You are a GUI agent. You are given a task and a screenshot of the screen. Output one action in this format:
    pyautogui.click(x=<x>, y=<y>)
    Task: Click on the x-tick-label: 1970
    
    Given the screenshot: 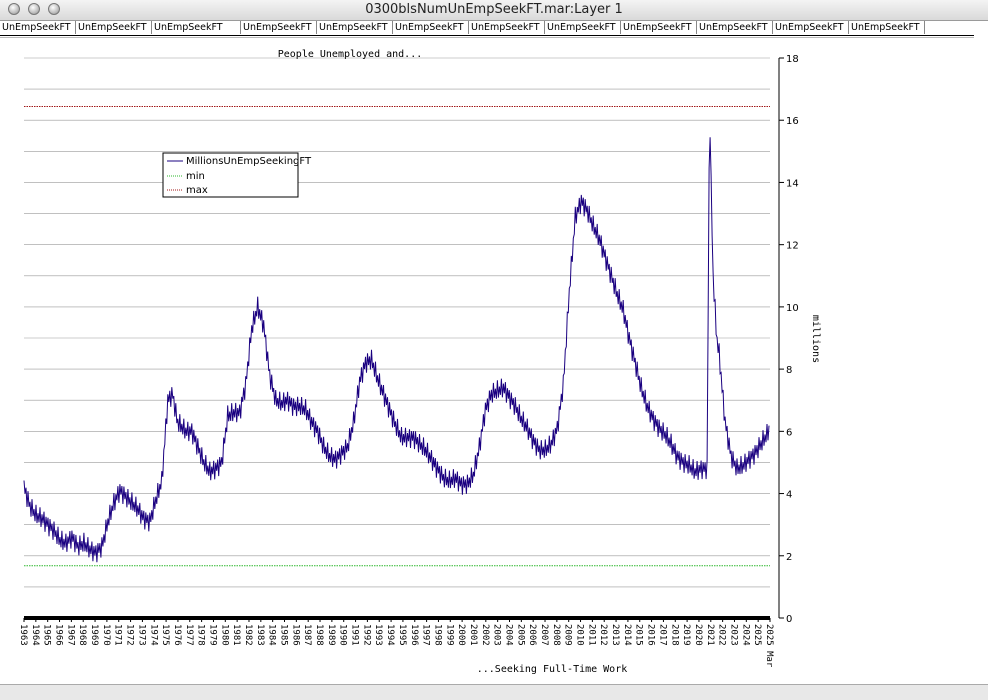 What is the action you would take?
    pyautogui.click(x=106, y=635)
    